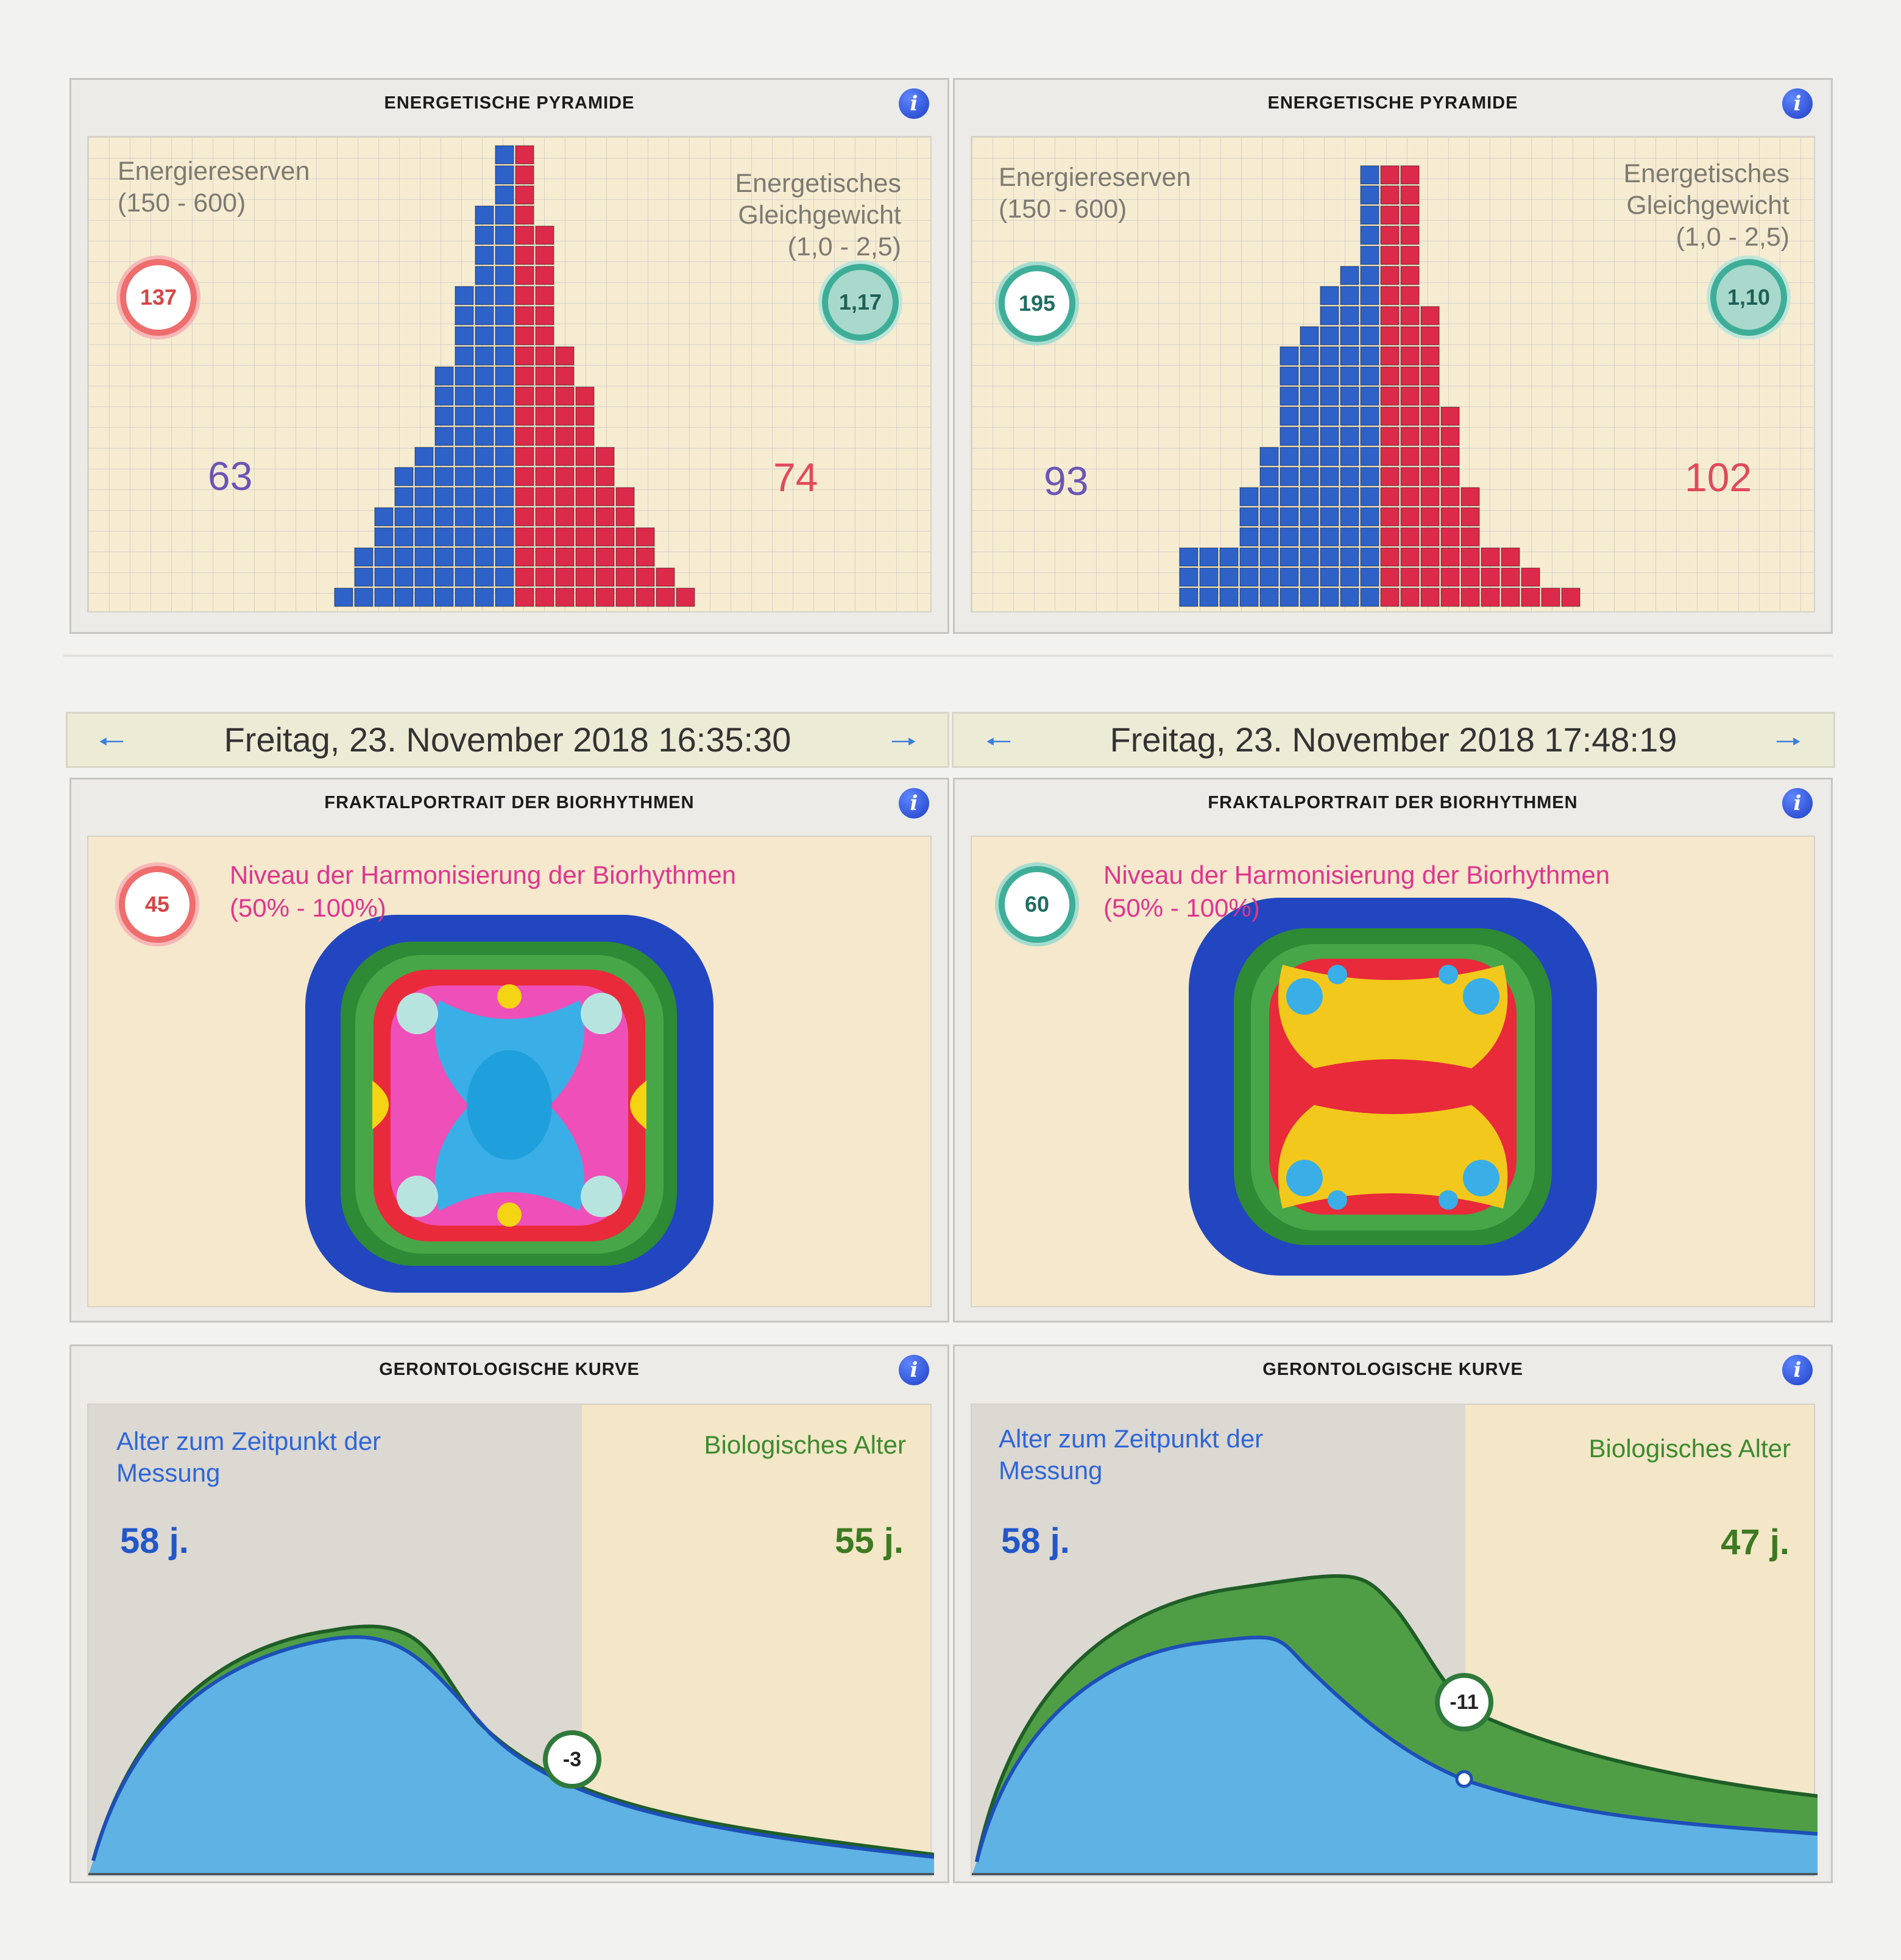 The height and width of the screenshot is (1960, 1901). What do you see at coordinates (948, 656) in the screenshot?
I see `divider` at bounding box center [948, 656].